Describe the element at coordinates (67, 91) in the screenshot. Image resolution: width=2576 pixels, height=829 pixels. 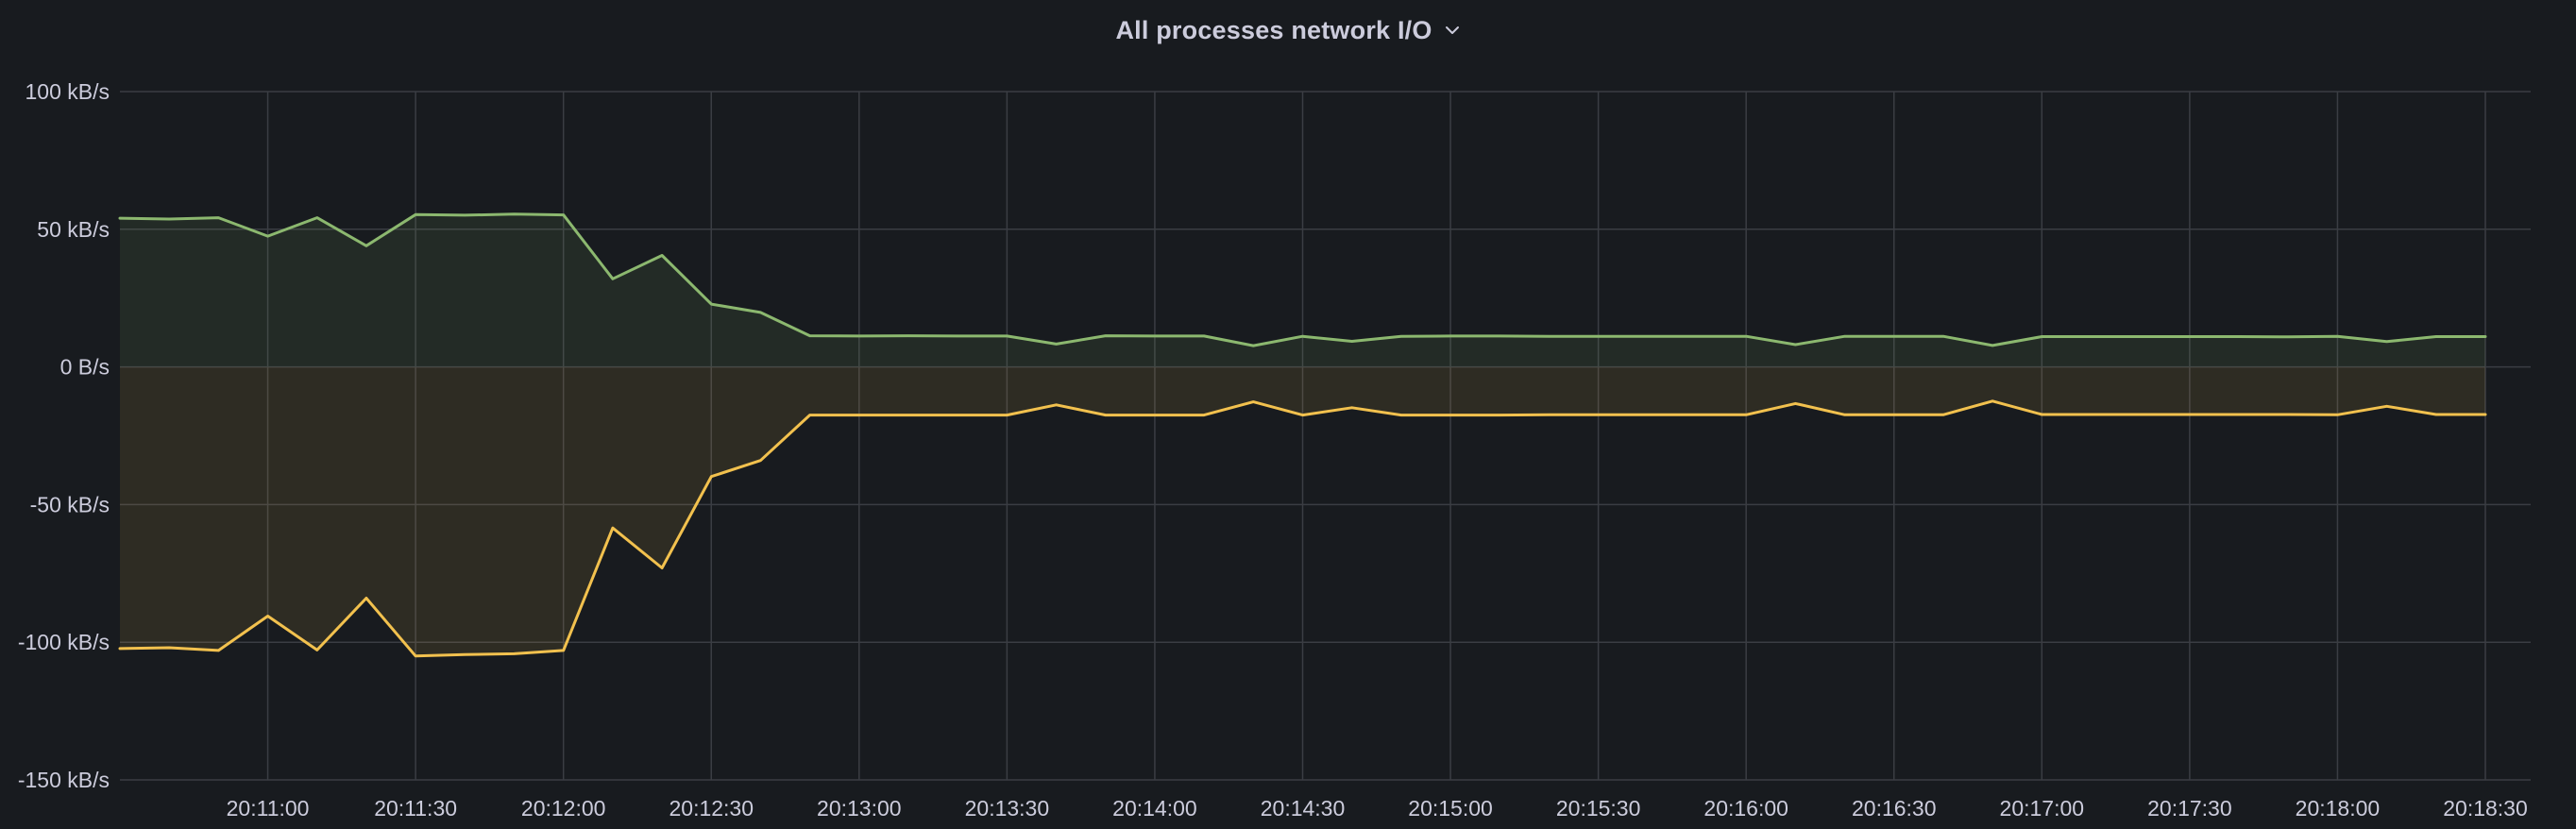
I see `y-tick-label: 100 kB/s` at that location.